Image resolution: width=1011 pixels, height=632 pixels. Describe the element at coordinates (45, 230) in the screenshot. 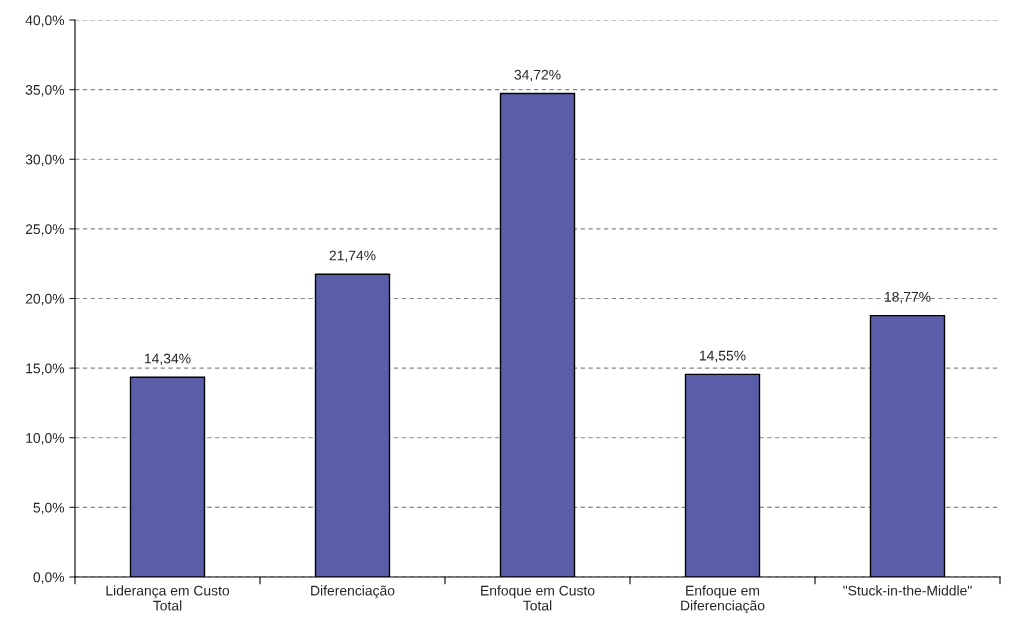

I see `y-tick-label: 25,0%` at that location.